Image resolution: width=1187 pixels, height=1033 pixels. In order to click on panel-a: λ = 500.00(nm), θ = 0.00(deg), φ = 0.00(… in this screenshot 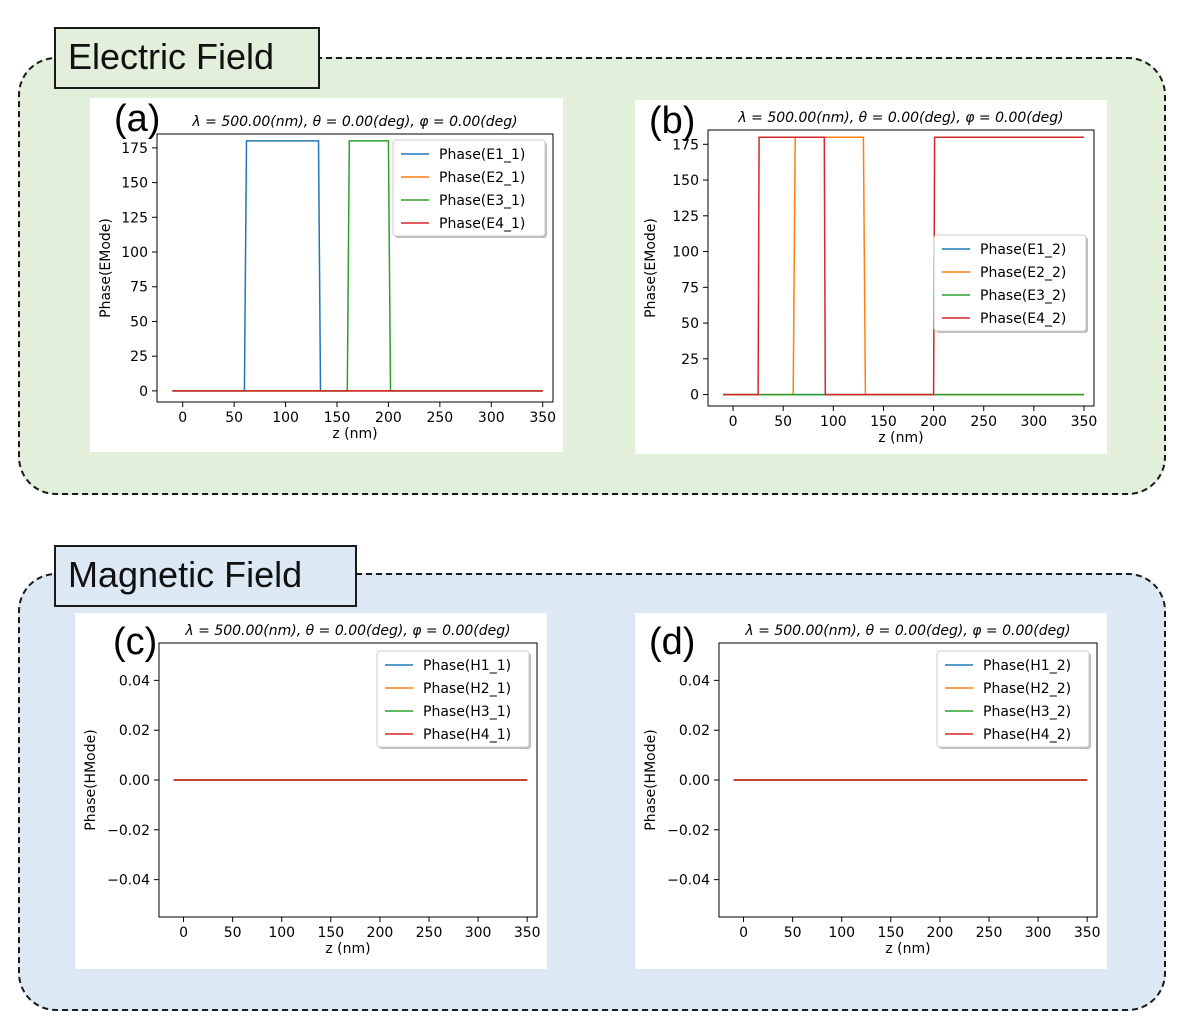, I will do `click(326, 275)`.